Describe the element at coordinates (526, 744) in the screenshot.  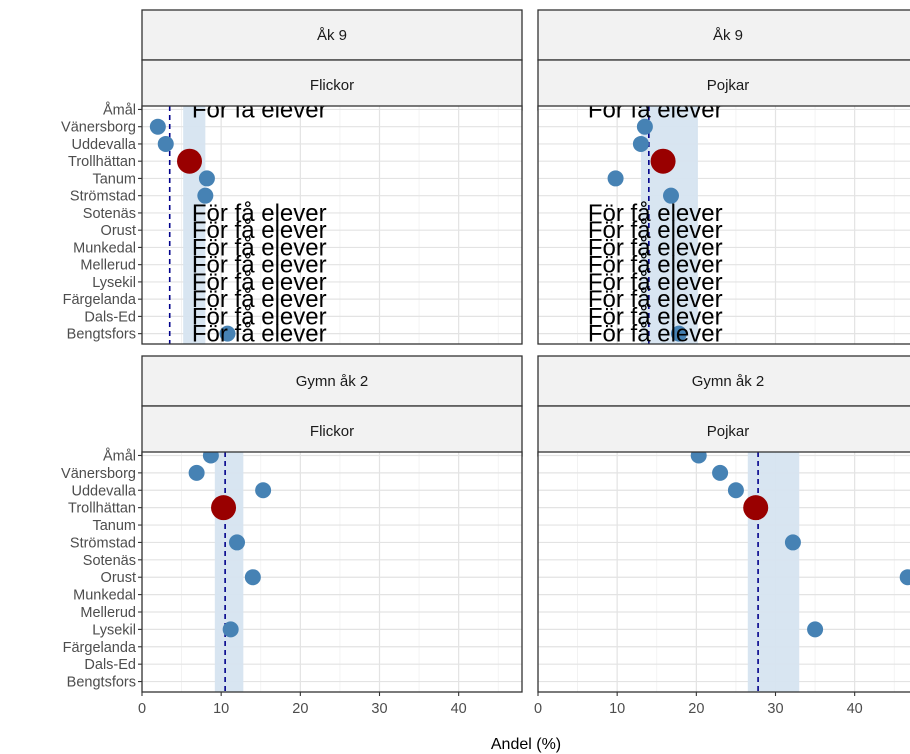
I see `x-axis-title: Andel (%)` at that location.